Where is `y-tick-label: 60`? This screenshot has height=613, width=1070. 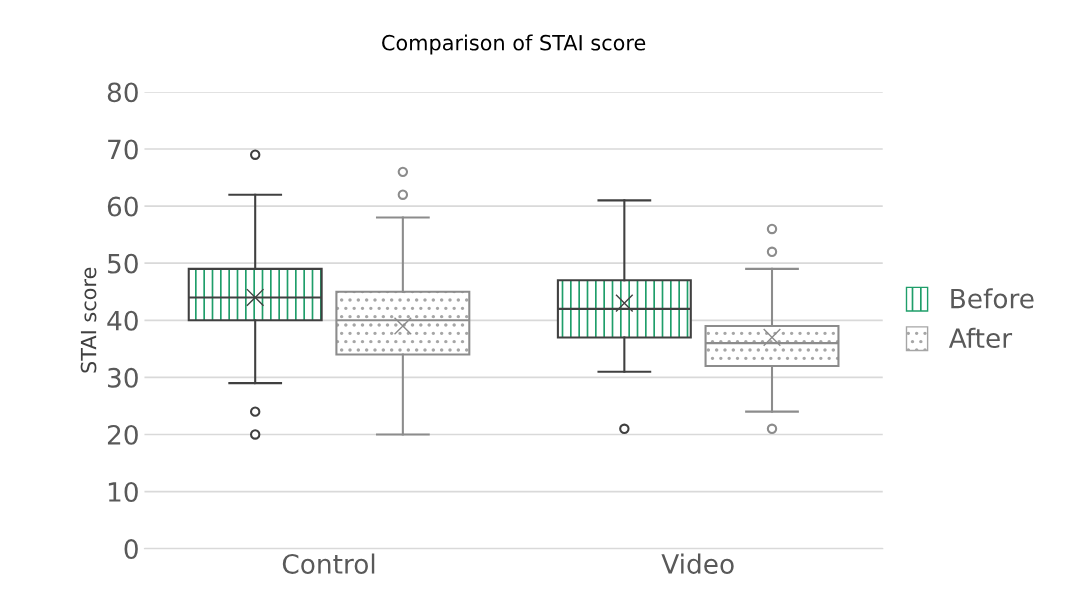
y-tick-label: 60 is located at coordinates (122, 206).